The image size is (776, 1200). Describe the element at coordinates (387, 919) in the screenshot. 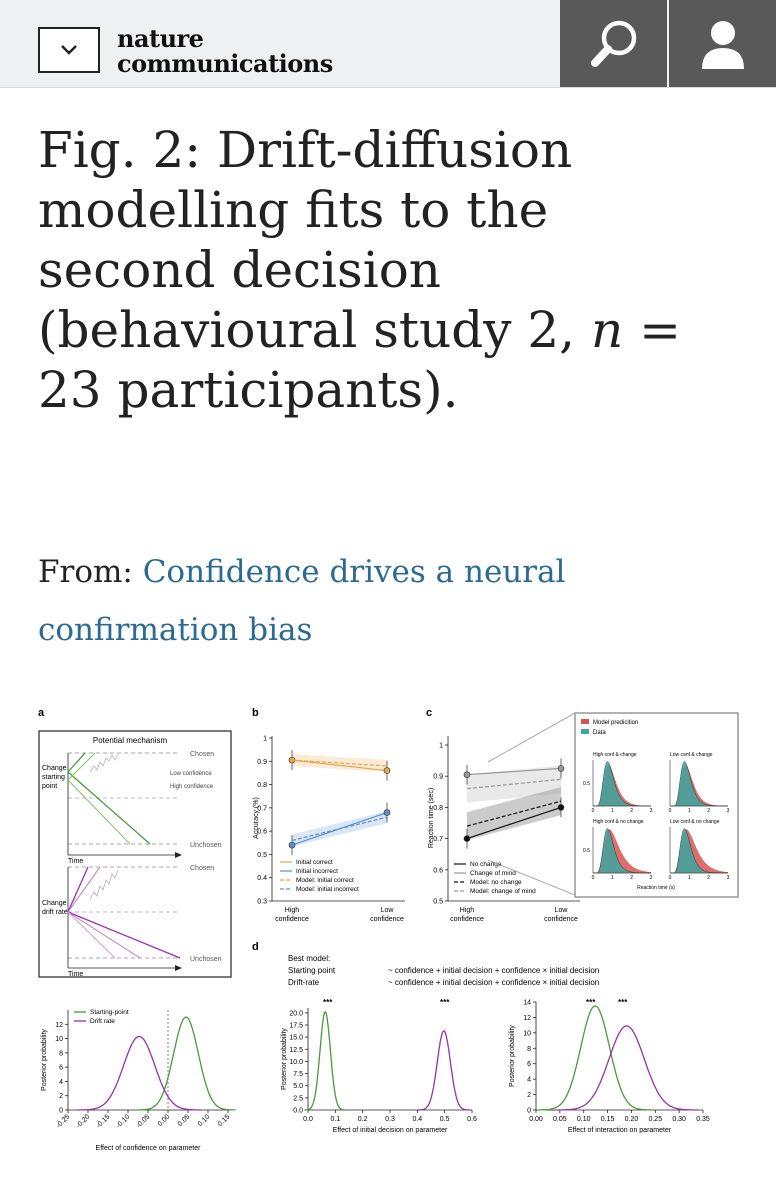

I see `panel-b-xtick-2b: confidence` at that location.